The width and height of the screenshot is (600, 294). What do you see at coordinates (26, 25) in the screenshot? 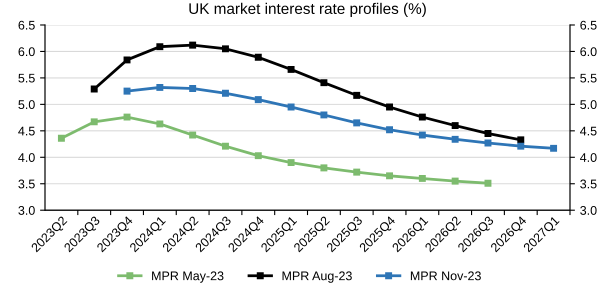
I see `y-tick-label: 6.5` at bounding box center [26, 25].